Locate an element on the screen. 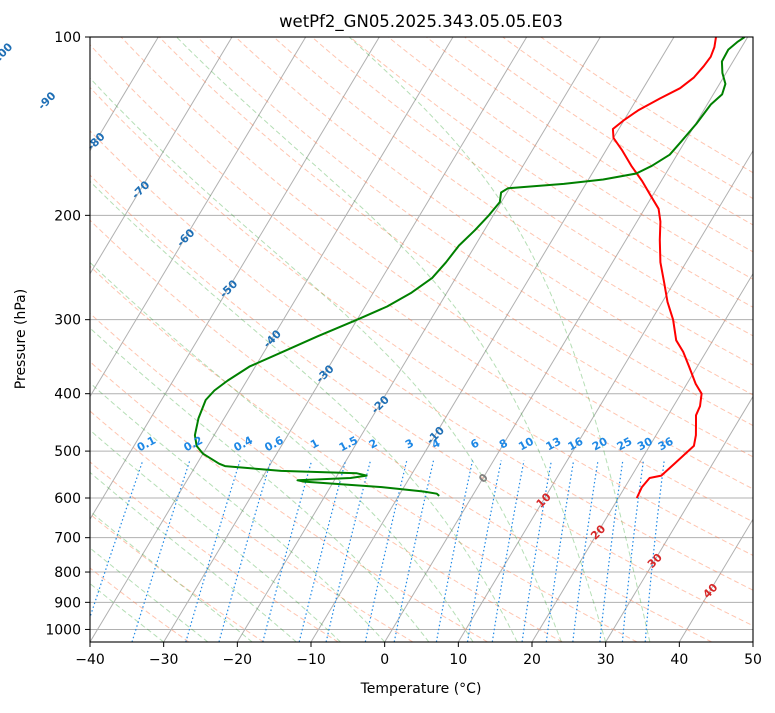  y-tick-label: 300 is located at coordinates (67, 321).